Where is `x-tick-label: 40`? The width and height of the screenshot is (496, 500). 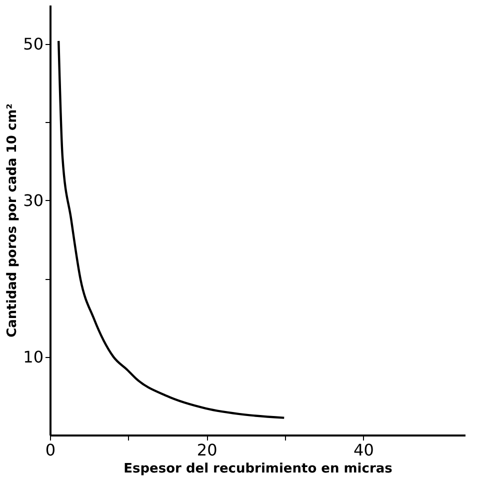
x-tick-label: 40 is located at coordinates (364, 450).